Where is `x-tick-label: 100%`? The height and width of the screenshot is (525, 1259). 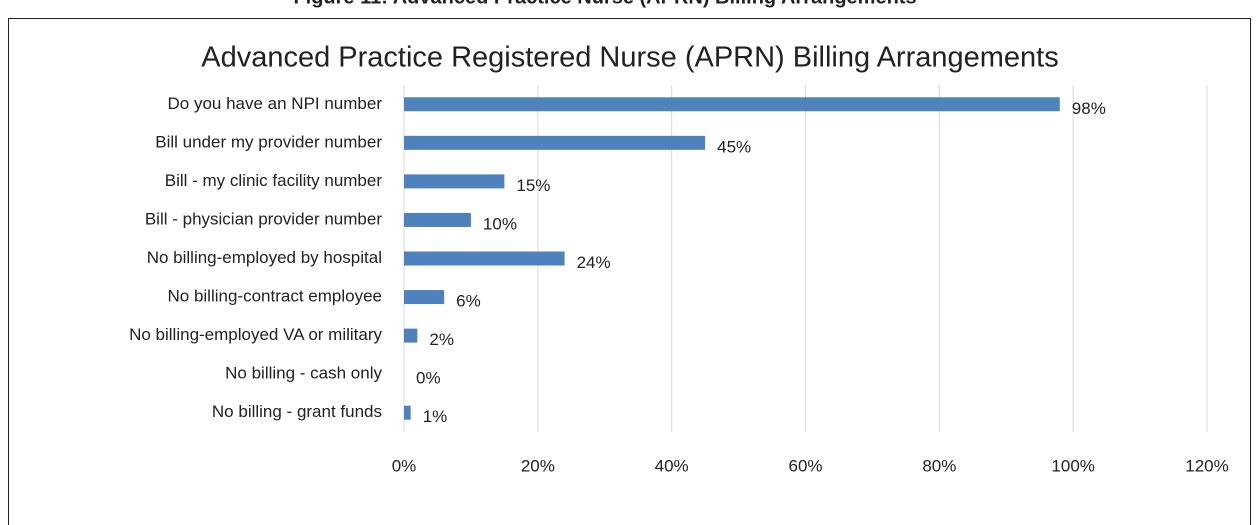
x-tick-label: 100% is located at coordinates (1072, 465).